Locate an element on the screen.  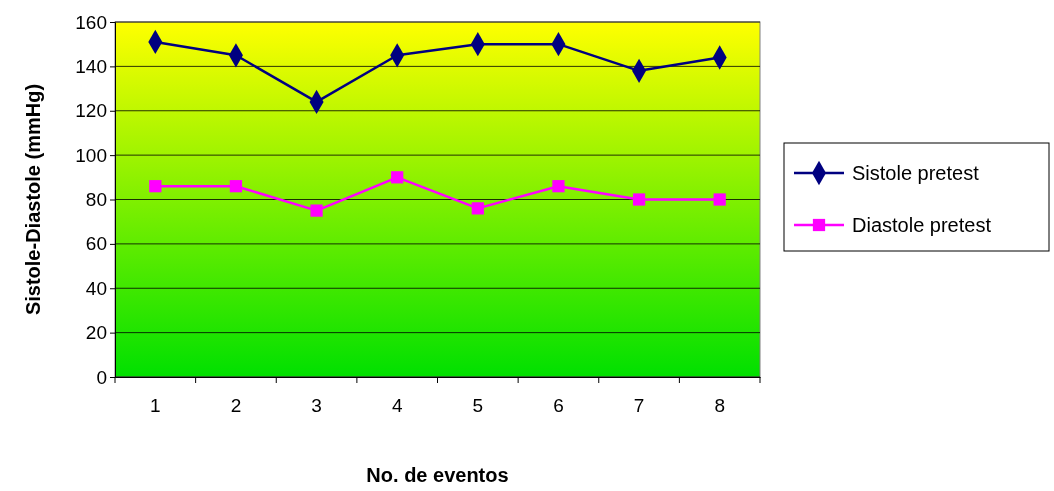
x-tick-label: 1 is located at coordinates (155, 406).